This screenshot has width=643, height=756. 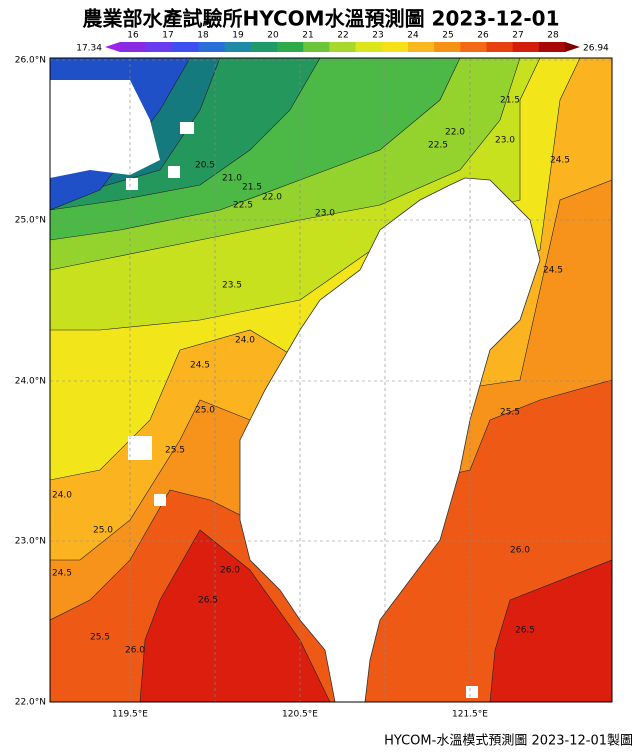 I want to click on map-title: 農業部水產試驗所HYCOM水溫預測圖 2023-12-01, so click(x=321, y=19).